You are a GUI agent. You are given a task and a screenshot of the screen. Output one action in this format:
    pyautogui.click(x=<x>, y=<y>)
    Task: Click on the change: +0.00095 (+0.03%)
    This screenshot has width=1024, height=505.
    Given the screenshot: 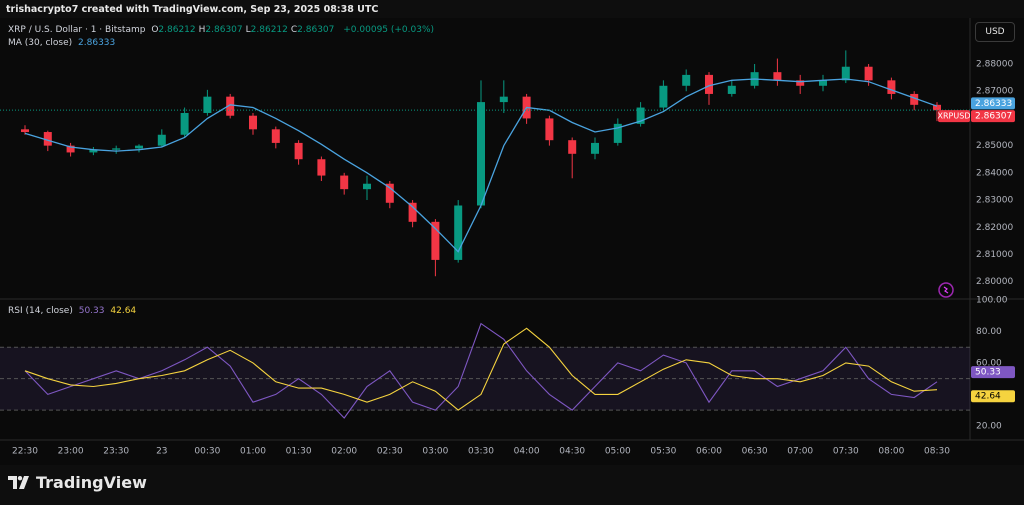 What is the action you would take?
    pyautogui.click(x=389, y=30)
    